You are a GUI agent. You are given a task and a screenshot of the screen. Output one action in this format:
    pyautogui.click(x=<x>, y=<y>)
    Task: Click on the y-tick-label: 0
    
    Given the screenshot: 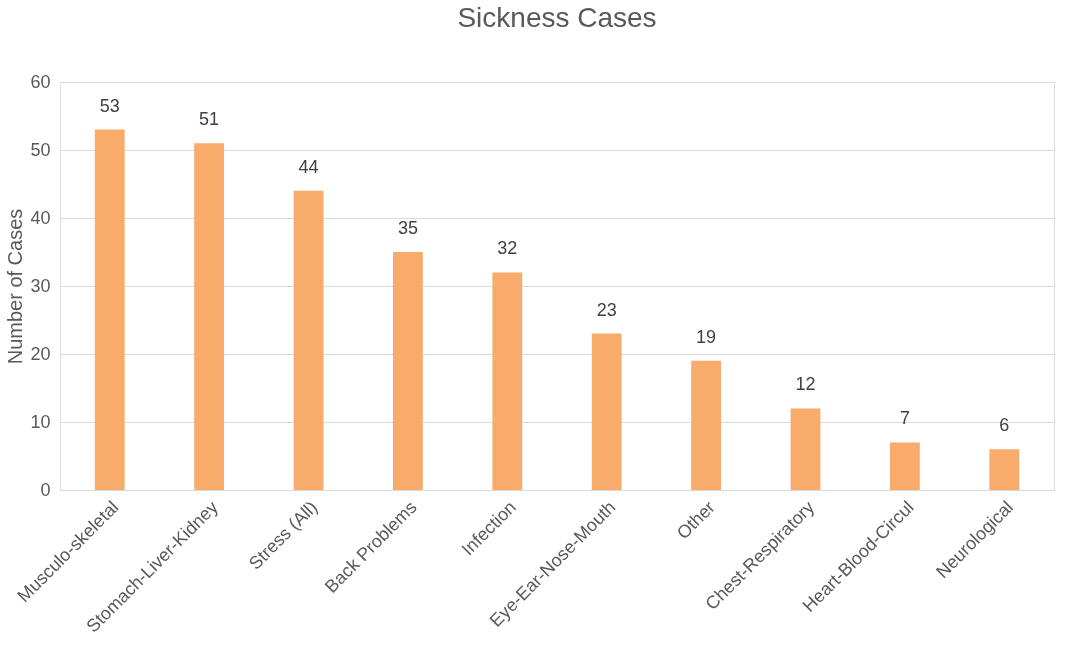 What is the action you would take?
    pyautogui.click(x=45, y=489)
    